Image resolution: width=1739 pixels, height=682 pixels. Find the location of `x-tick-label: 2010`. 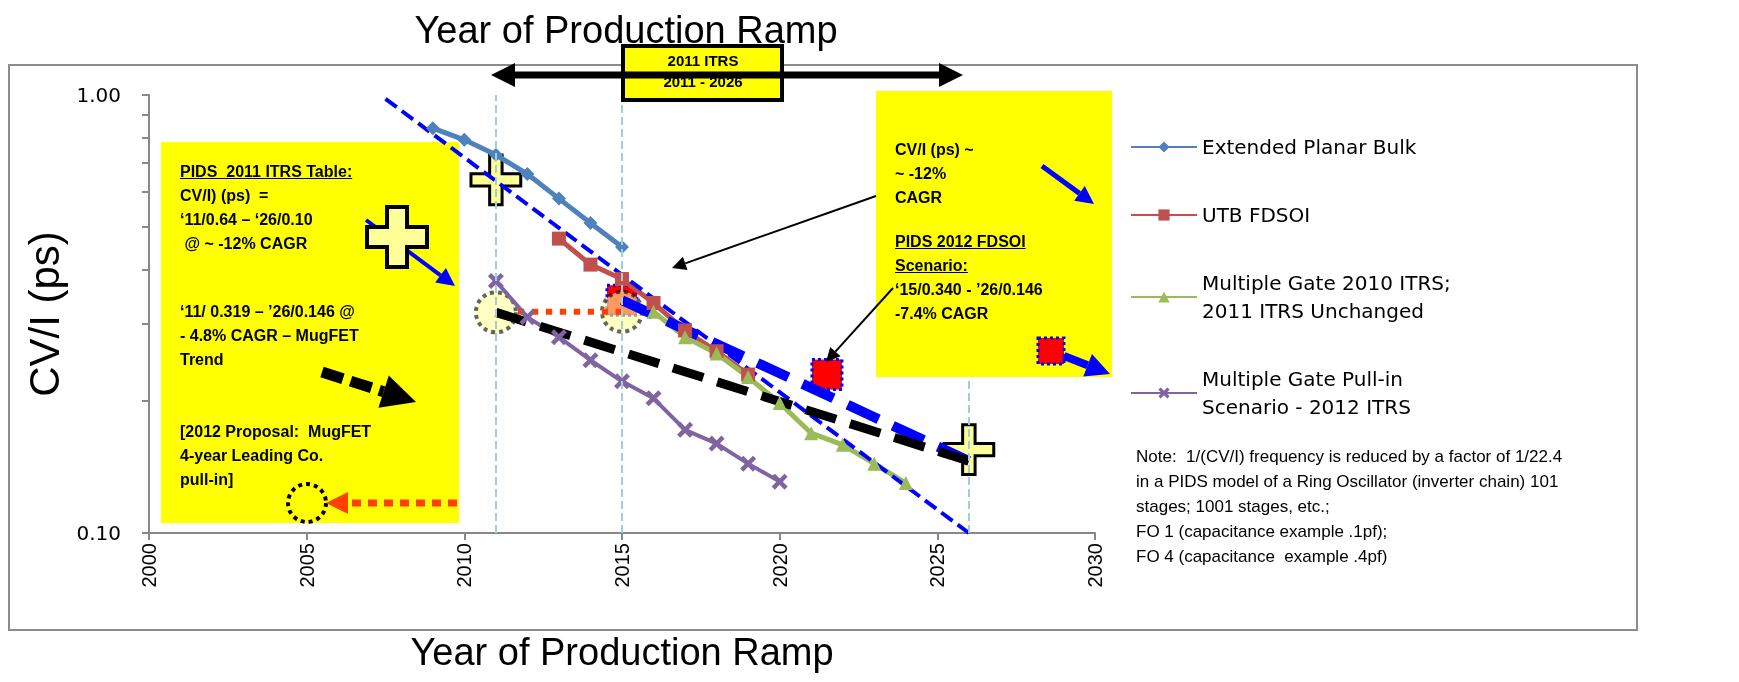

x-tick-label: 2010 is located at coordinates (464, 565).